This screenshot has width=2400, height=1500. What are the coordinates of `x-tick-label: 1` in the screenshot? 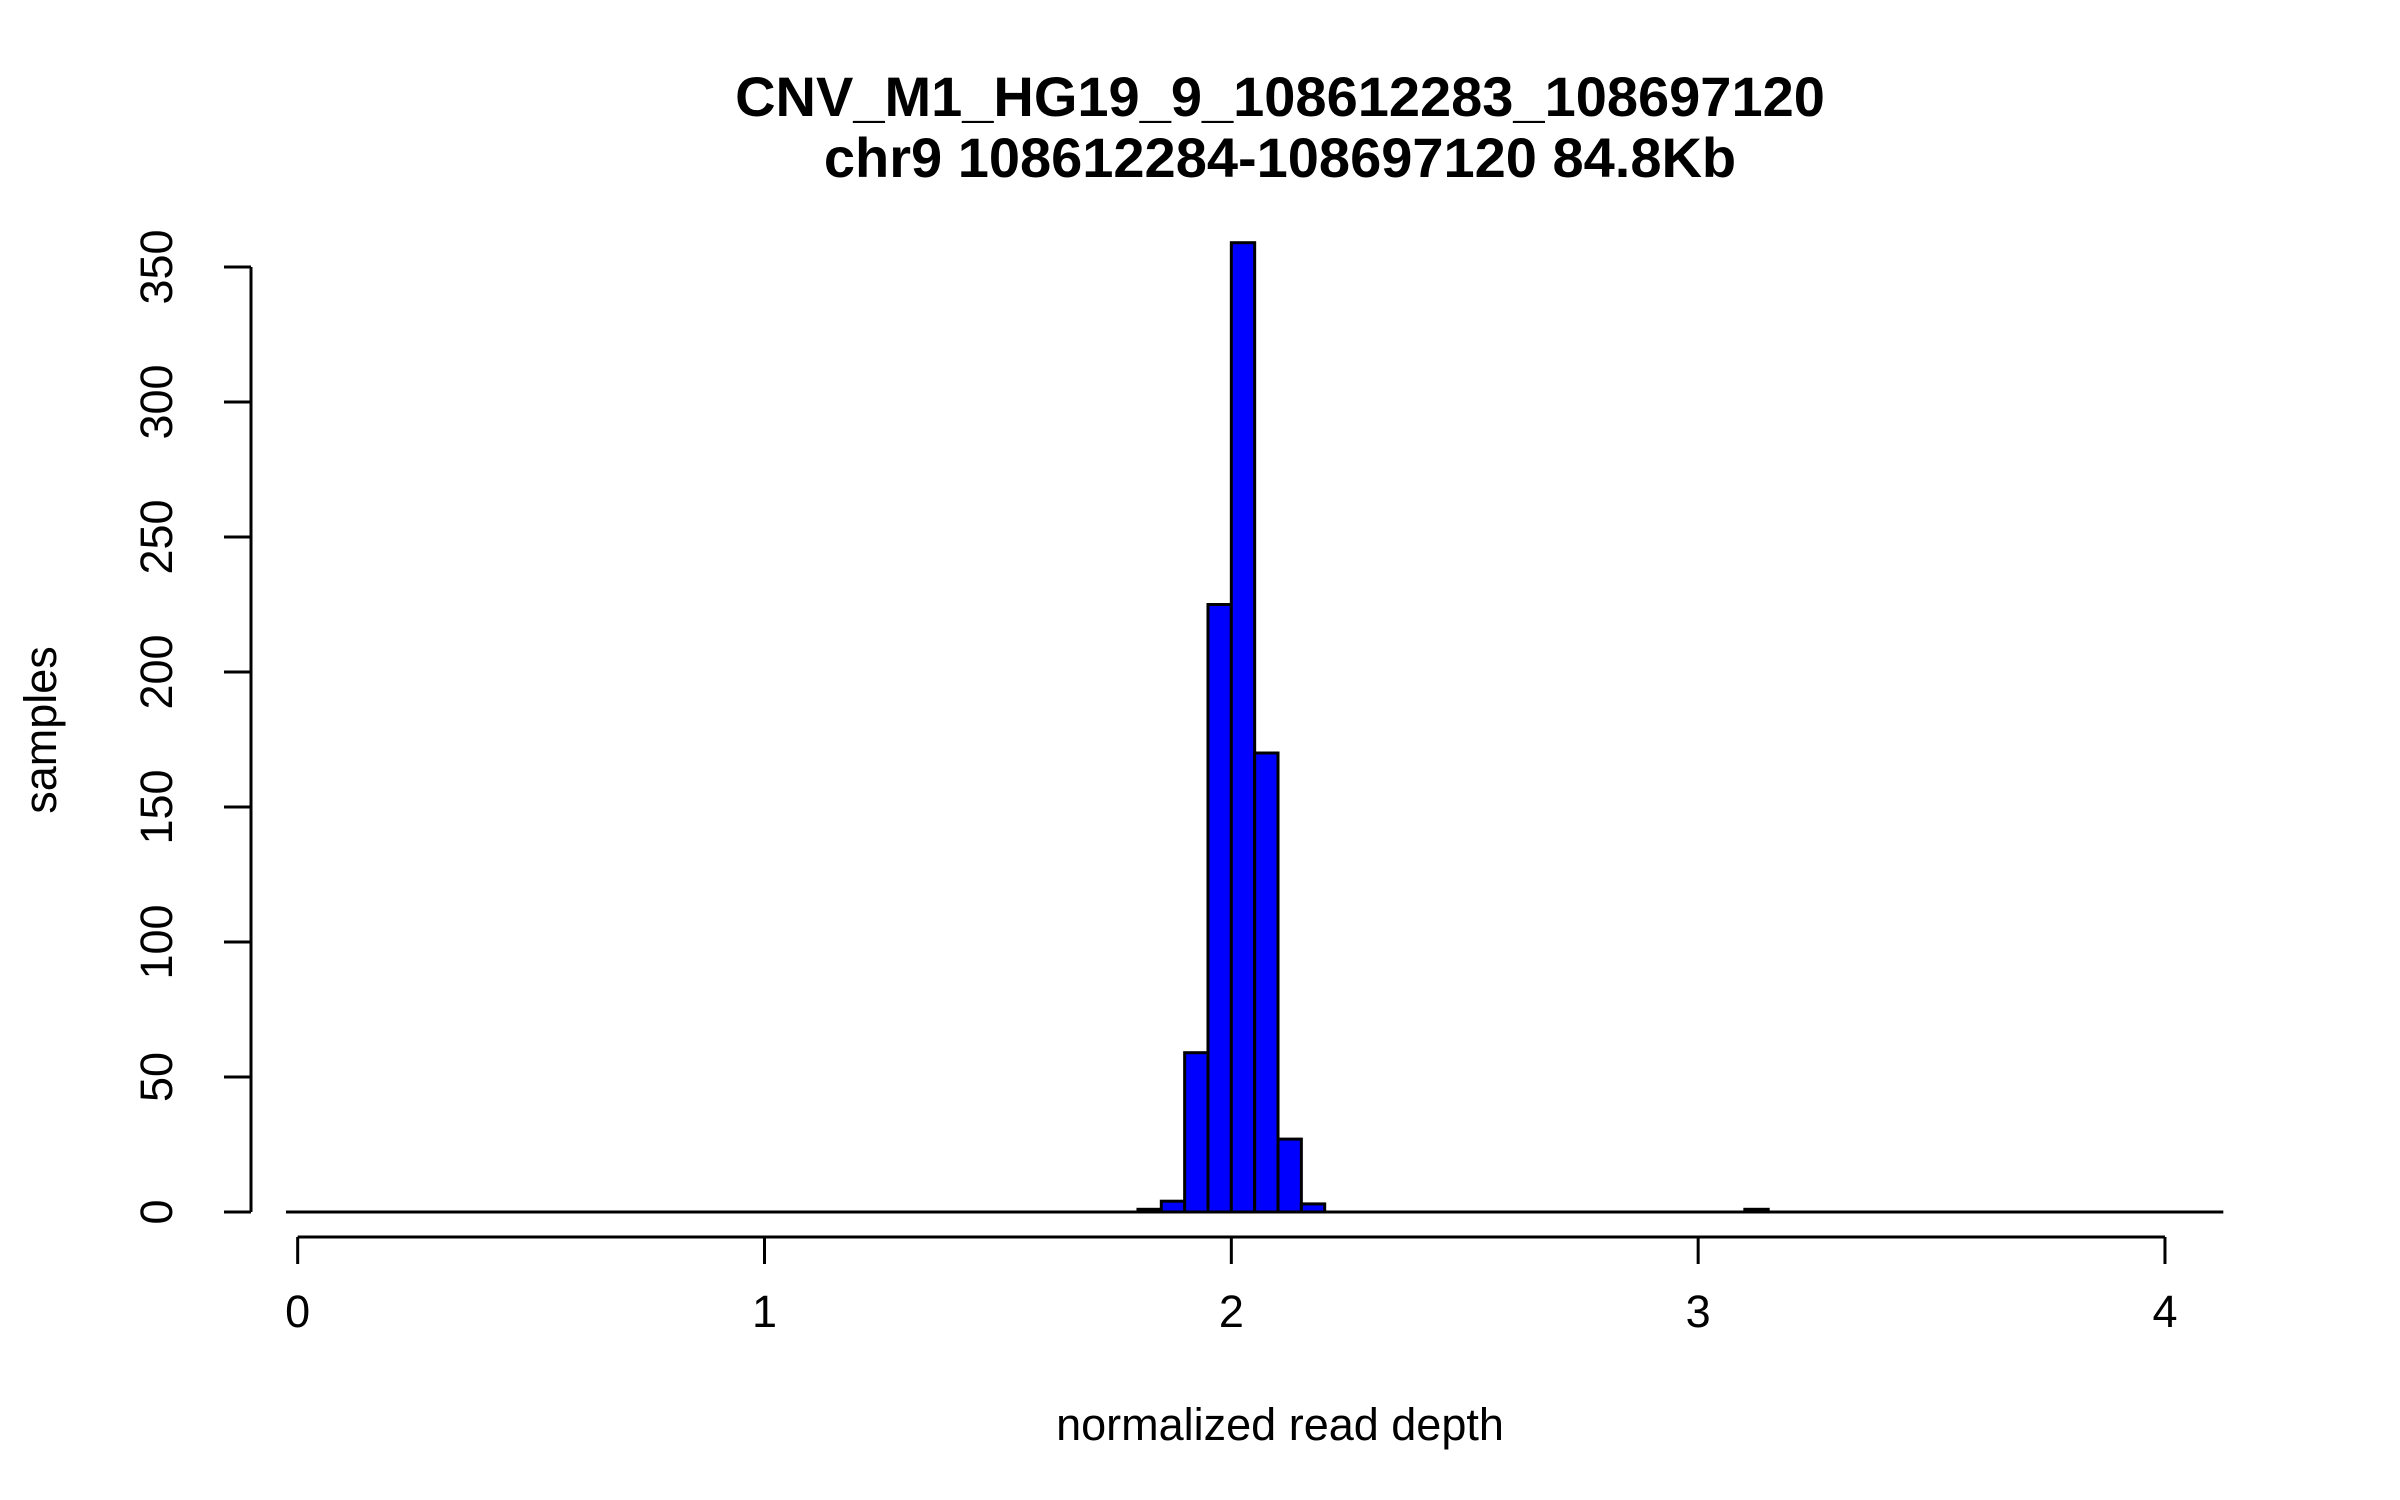 It's located at (764, 1311).